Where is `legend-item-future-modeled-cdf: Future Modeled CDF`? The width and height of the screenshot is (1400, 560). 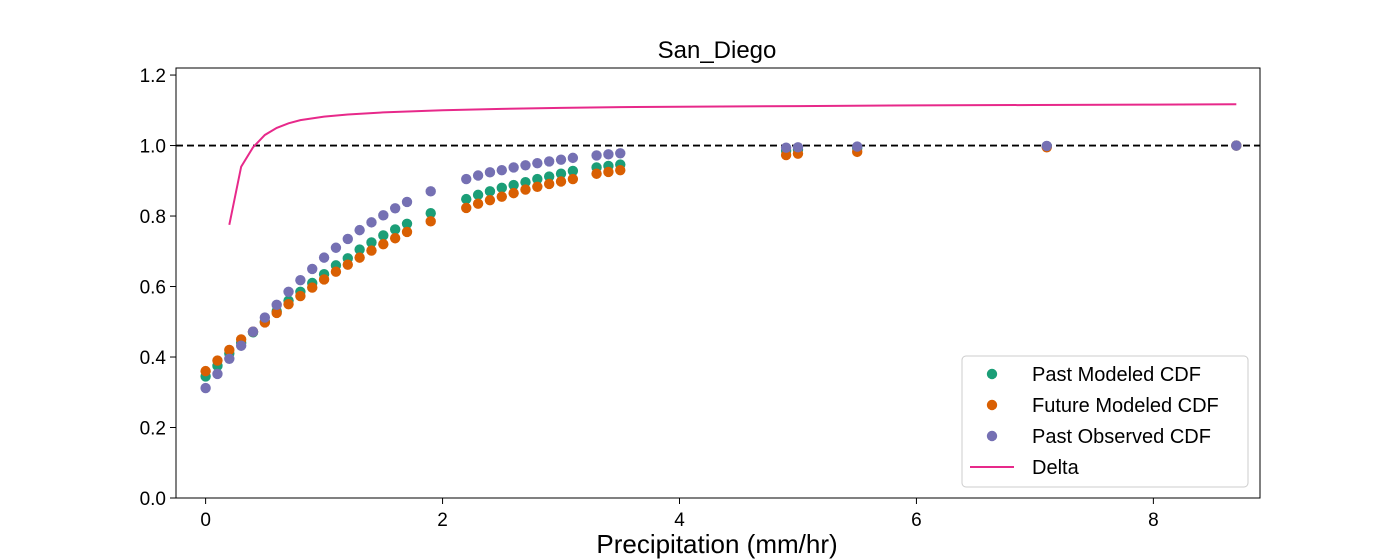
legend-item-future-modeled-cdf: Future Modeled CDF is located at coordinates (1102, 406).